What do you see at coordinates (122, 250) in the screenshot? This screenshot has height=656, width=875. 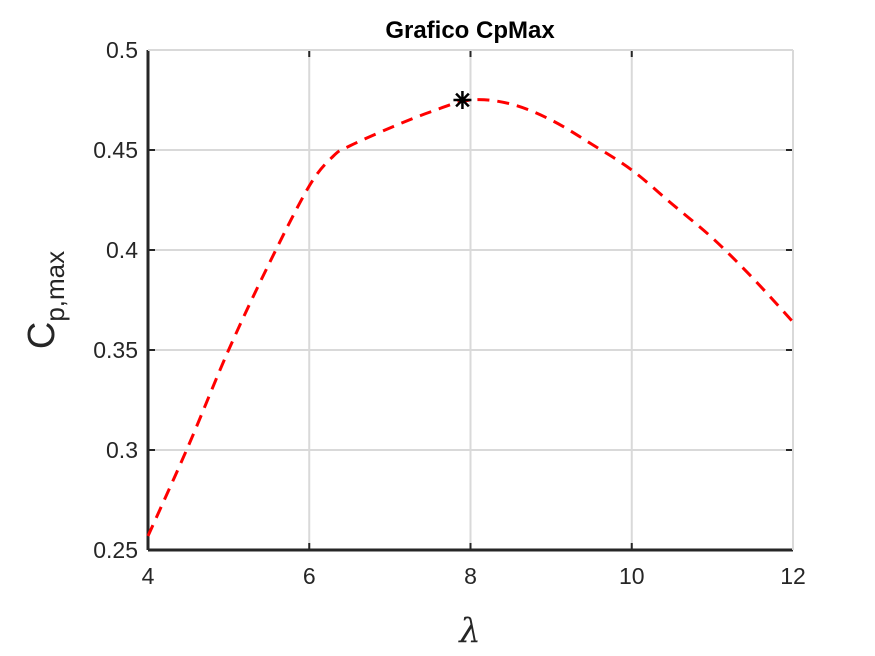 I see `y-tick-label: 0.4` at bounding box center [122, 250].